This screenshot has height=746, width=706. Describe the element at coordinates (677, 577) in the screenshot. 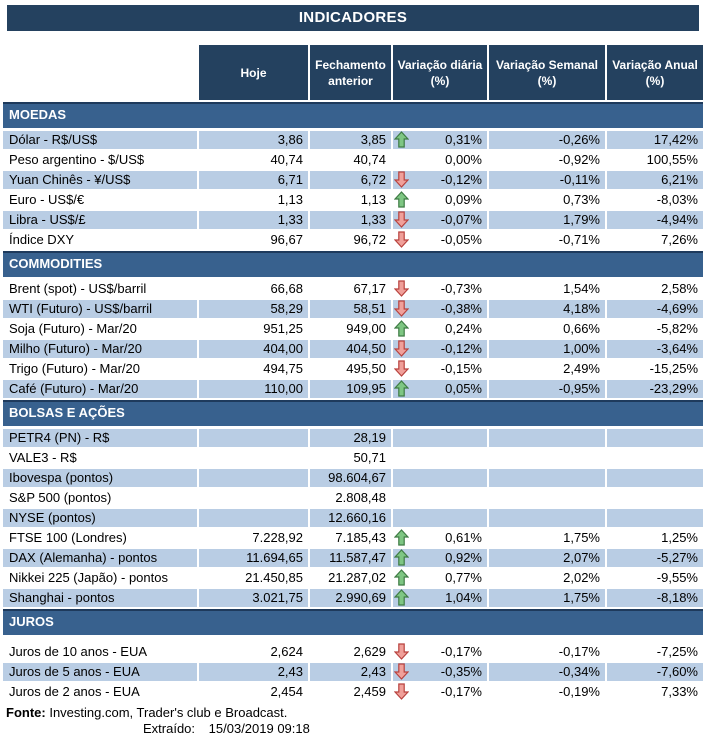

I see `variacao-anual-value: -9,55%` at that location.